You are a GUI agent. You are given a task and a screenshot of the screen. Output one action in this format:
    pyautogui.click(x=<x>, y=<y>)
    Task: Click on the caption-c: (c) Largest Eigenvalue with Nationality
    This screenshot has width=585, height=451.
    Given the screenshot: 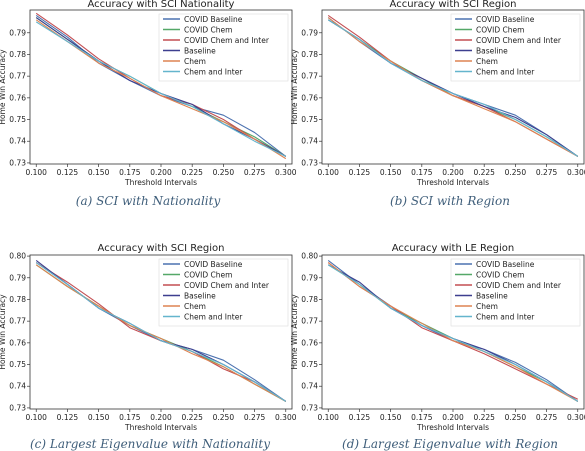 What is the action you would take?
    pyautogui.click(x=150, y=444)
    